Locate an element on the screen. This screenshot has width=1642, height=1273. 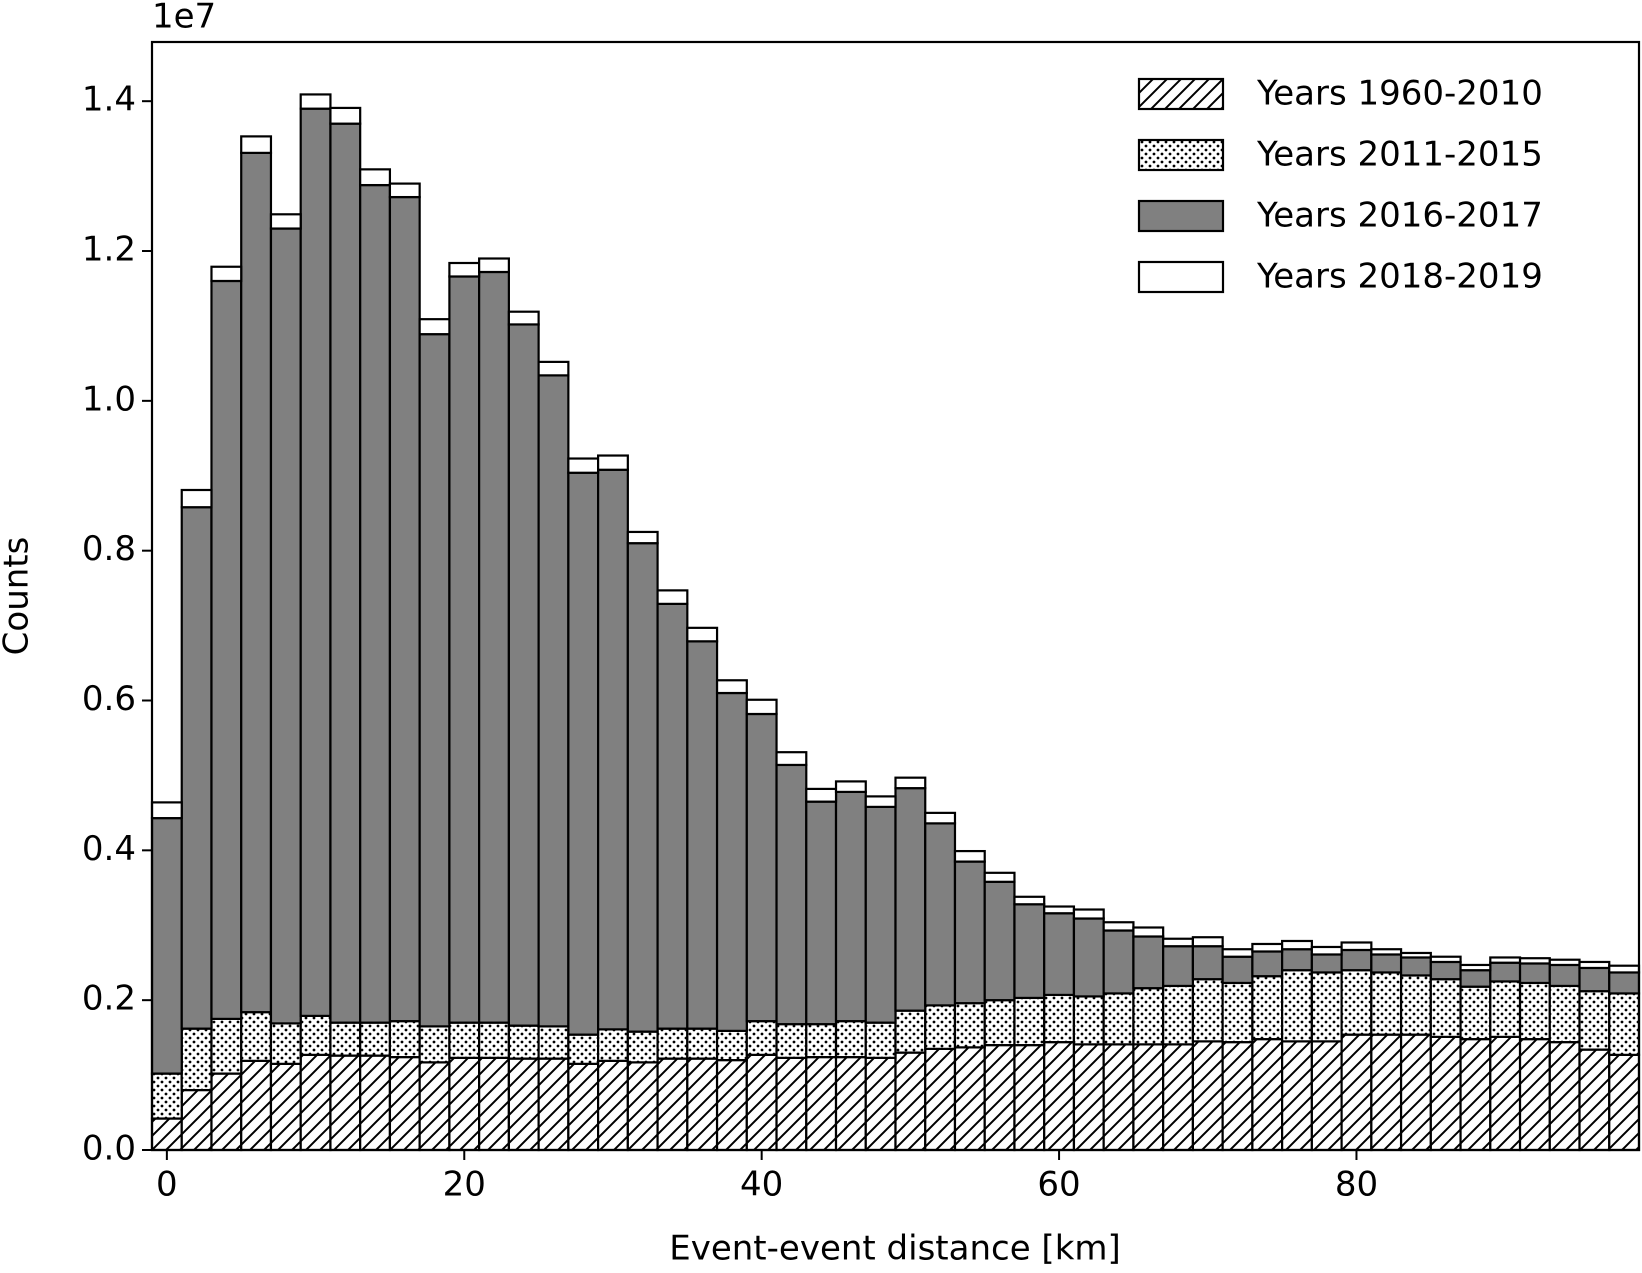
y-tick-label: 0.8 is located at coordinates (109, 549).